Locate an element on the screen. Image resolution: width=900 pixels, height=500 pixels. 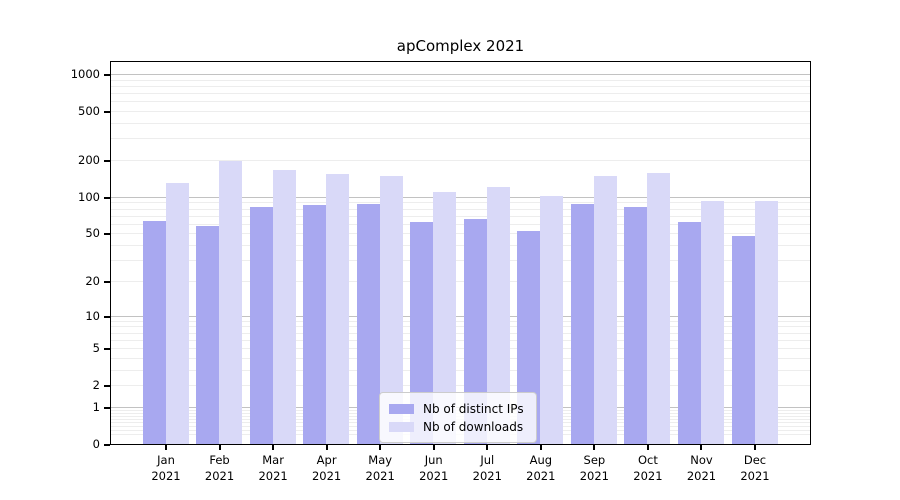
y-tick-label: 5 is located at coordinates (96, 348).